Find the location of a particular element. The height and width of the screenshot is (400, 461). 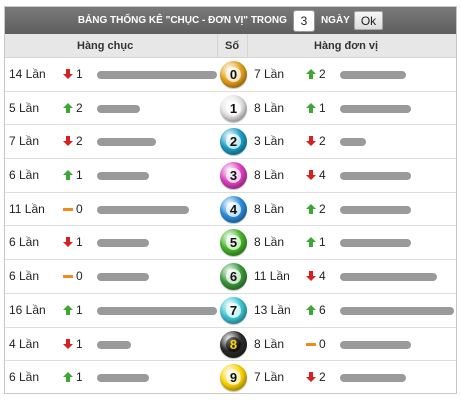

units-times: 7 Lần is located at coordinates (269, 74).